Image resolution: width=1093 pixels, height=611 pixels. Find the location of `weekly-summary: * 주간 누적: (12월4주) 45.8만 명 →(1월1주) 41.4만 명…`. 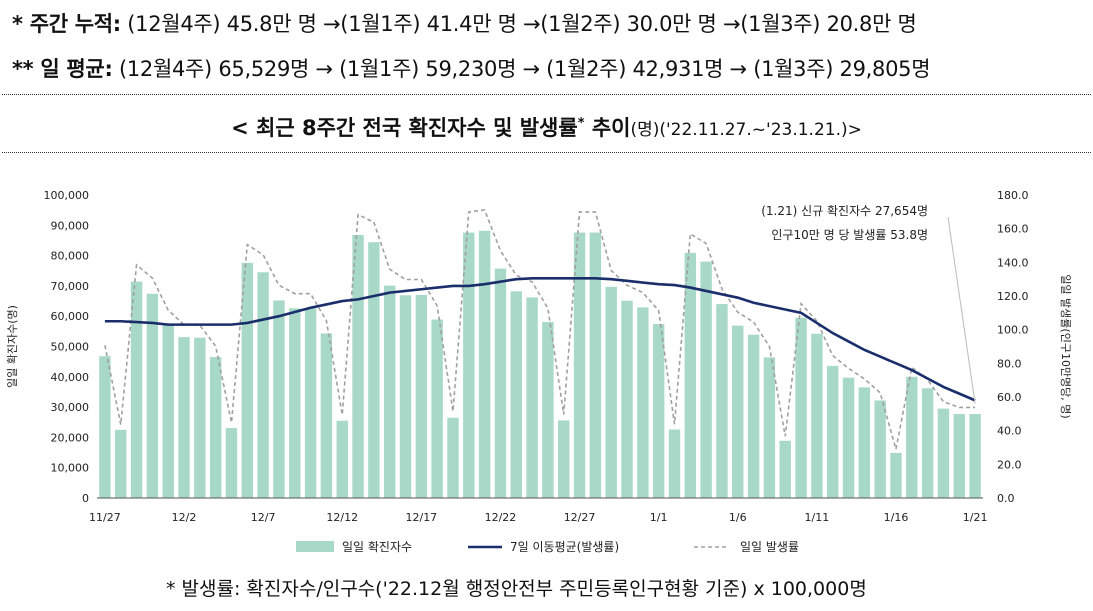

weekly-summary: * 주간 누적: (12월4주) 45.8만 명 →(1월1주) 41.4만 명… is located at coordinates (464, 23).